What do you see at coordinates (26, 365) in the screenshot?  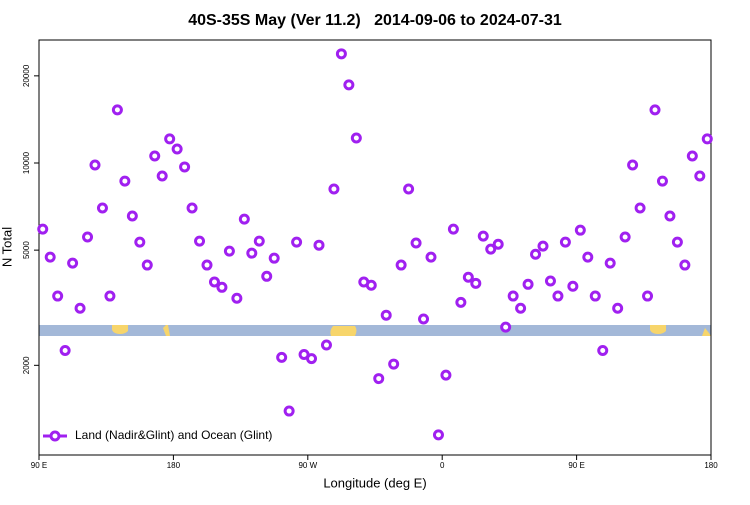 I see `y-tick-label: 2000` at bounding box center [26, 365].